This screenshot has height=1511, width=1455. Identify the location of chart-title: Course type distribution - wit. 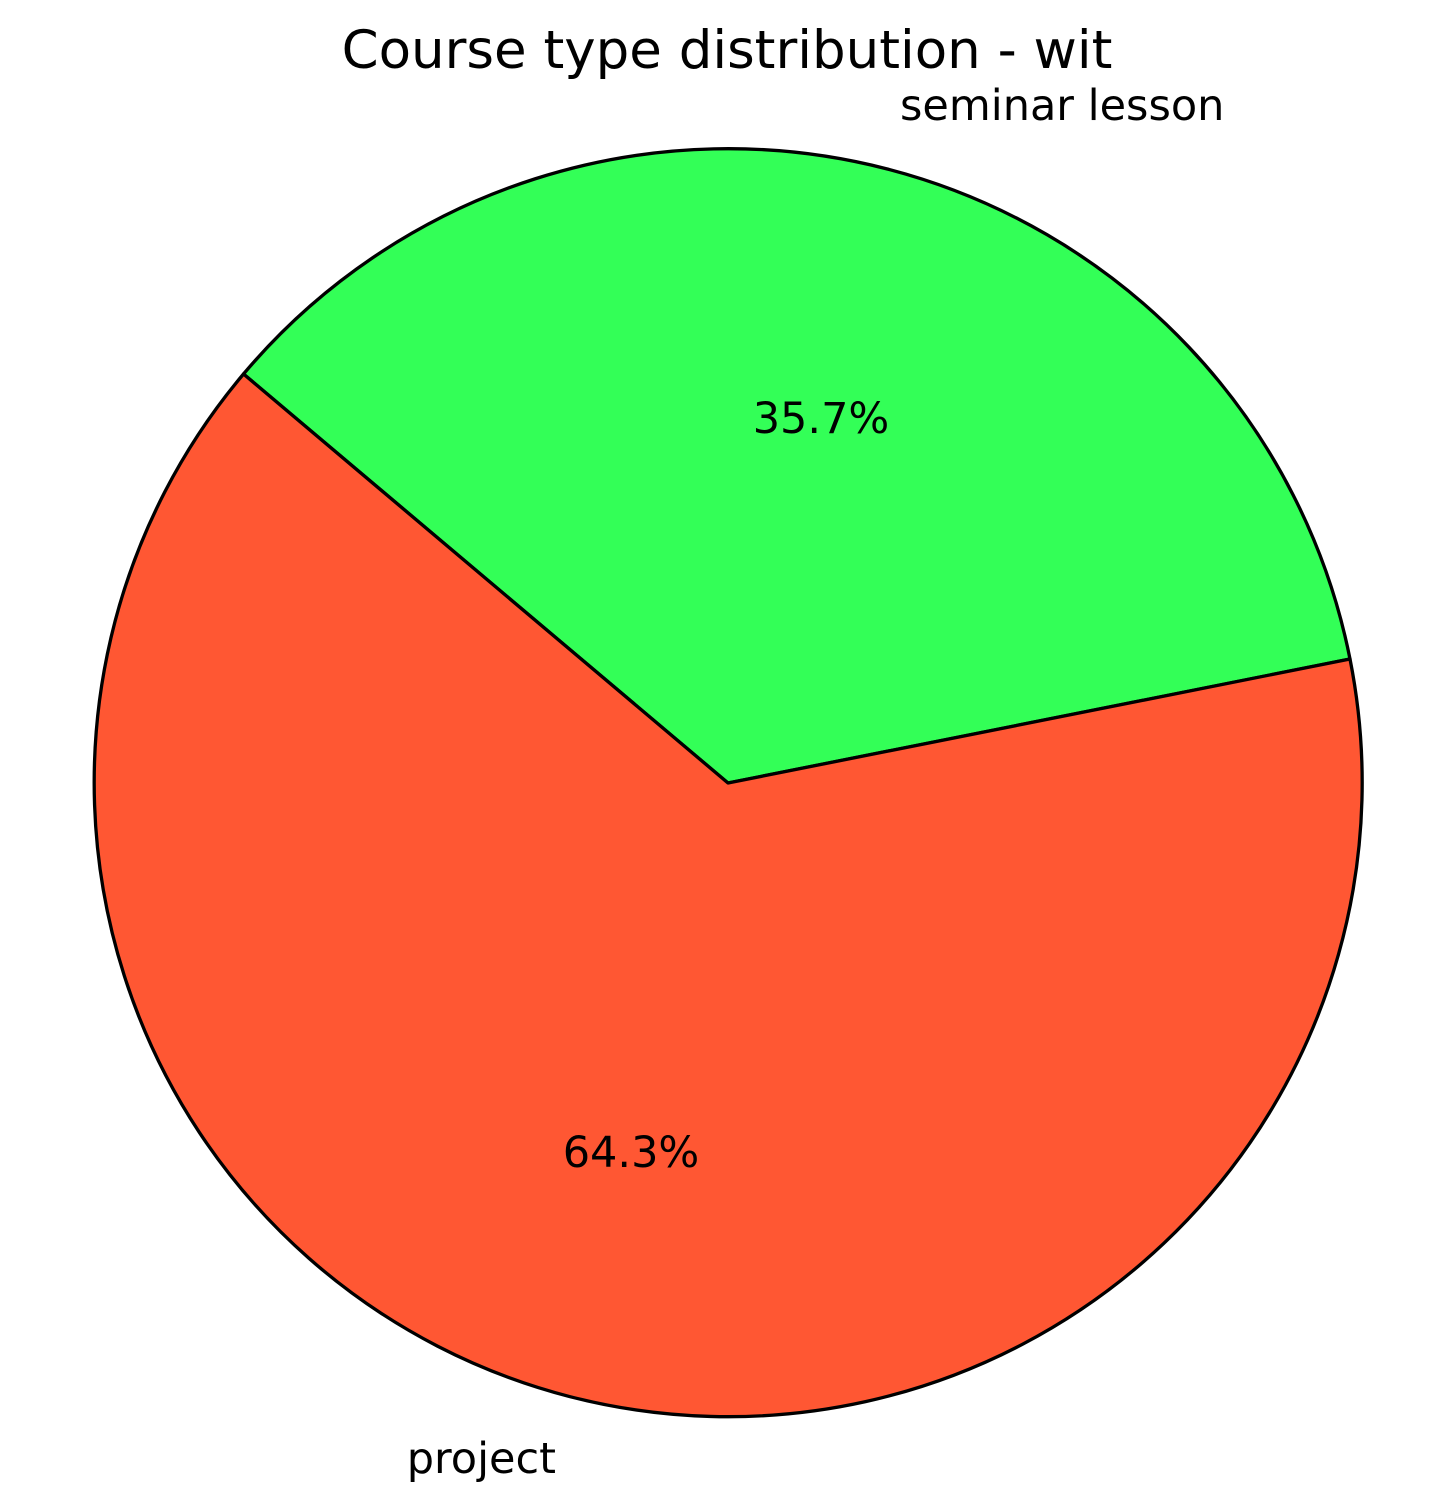
(727, 50).